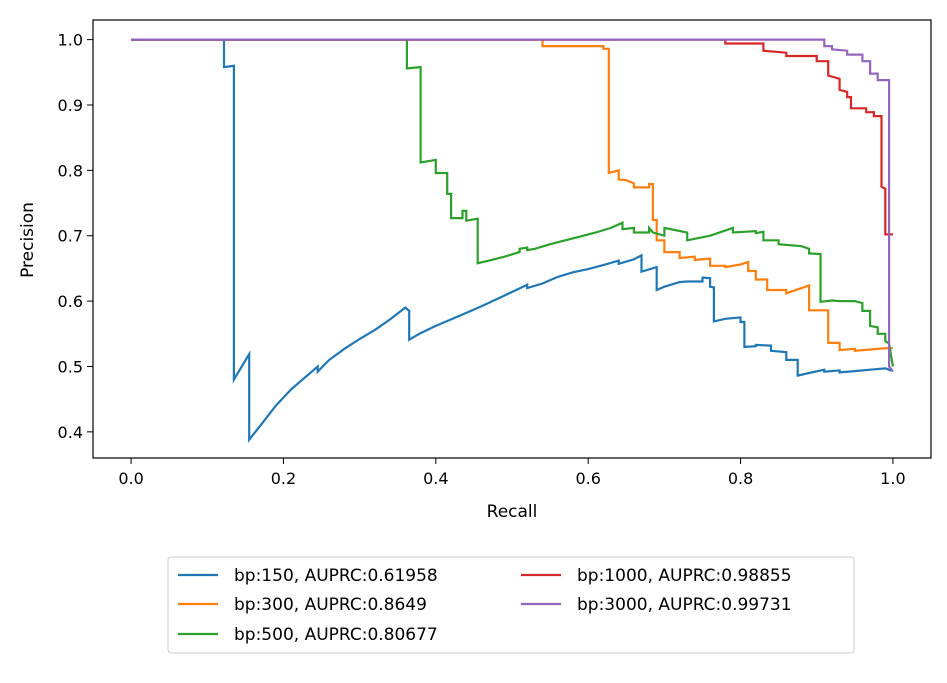  Describe the element at coordinates (70, 366) in the screenshot. I see `y-tick-label: 0.5` at that location.